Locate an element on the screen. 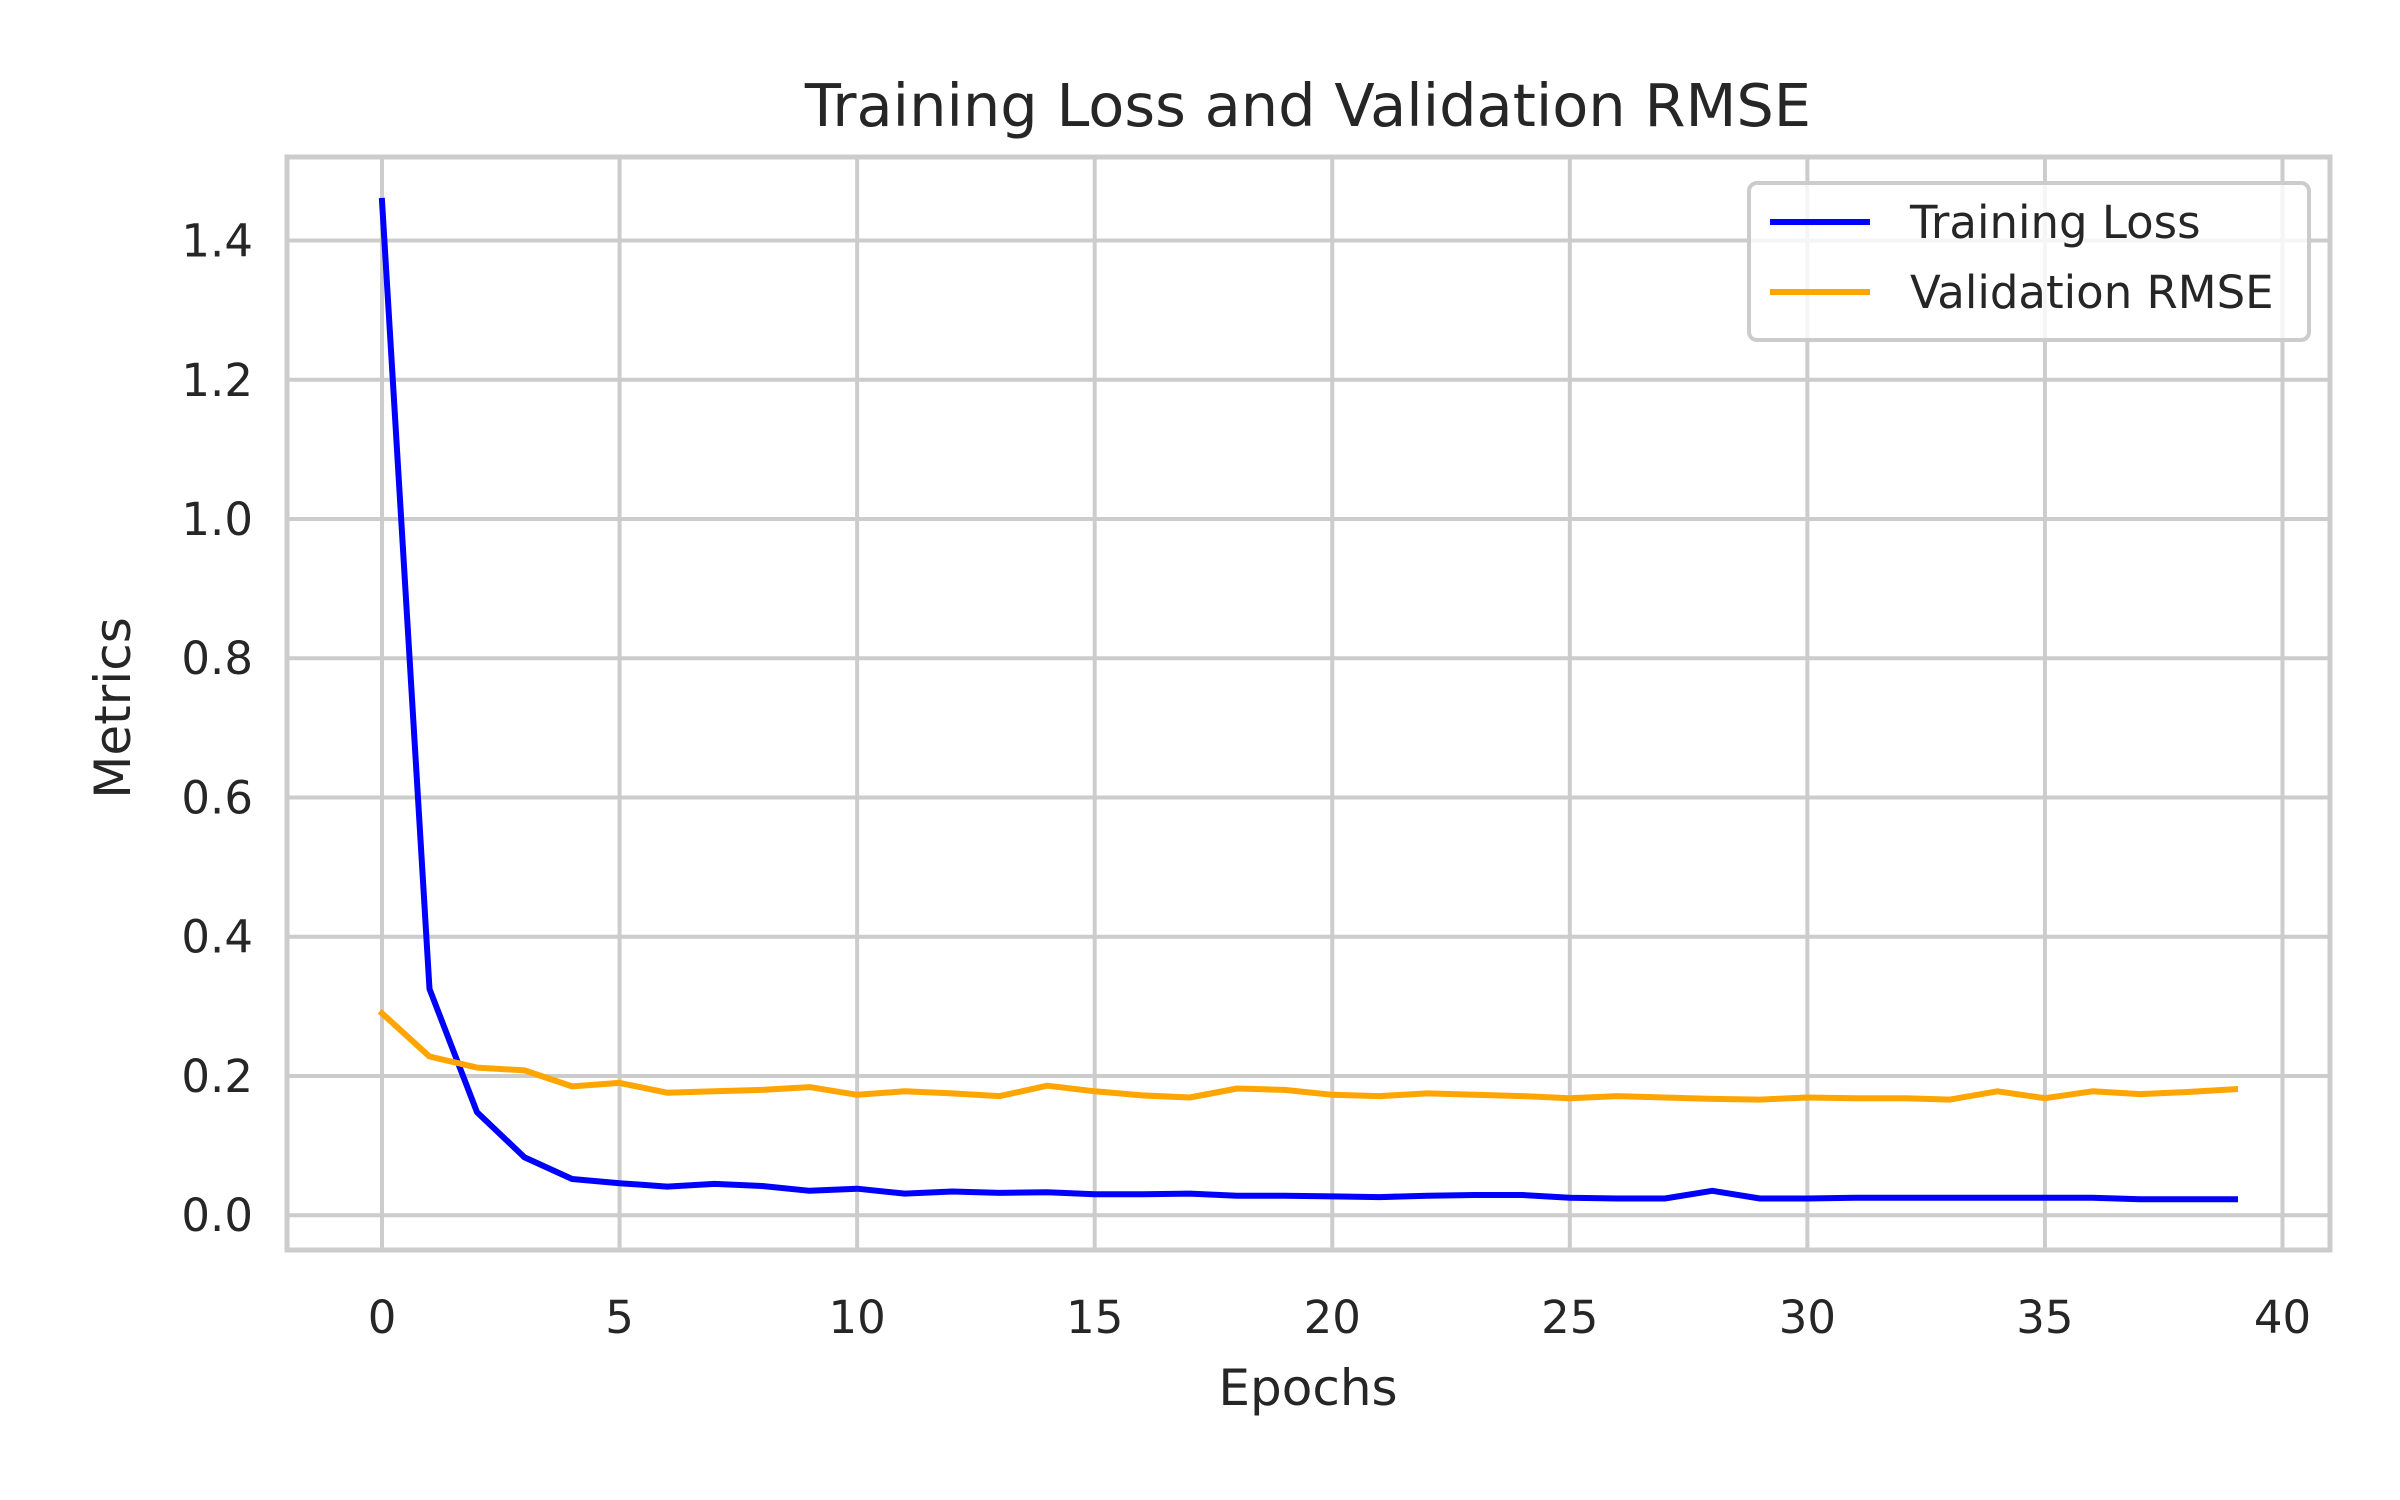 The image size is (2400, 1500). x-tick-labels: 0 5 10 15 20 25 30 35 40 is located at coordinates (1339, 1317).